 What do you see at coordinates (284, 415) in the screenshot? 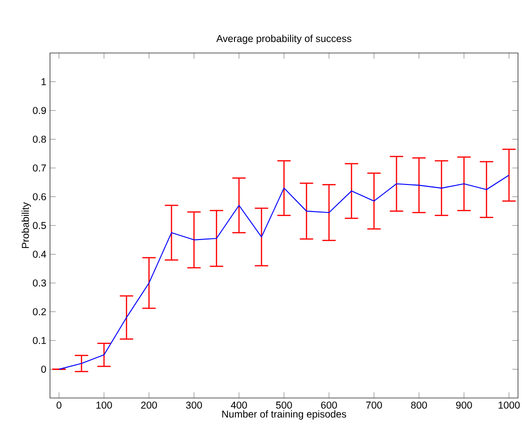
I see `x-axis-title: Number of training episodes` at bounding box center [284, 415].